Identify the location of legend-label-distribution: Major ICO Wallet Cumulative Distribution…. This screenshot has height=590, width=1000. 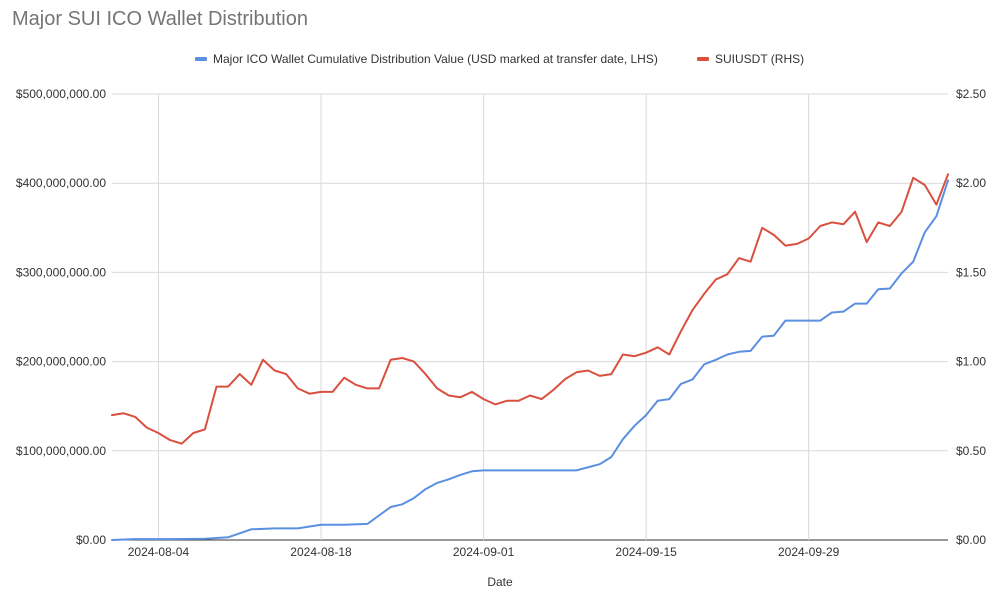
(435, 59).